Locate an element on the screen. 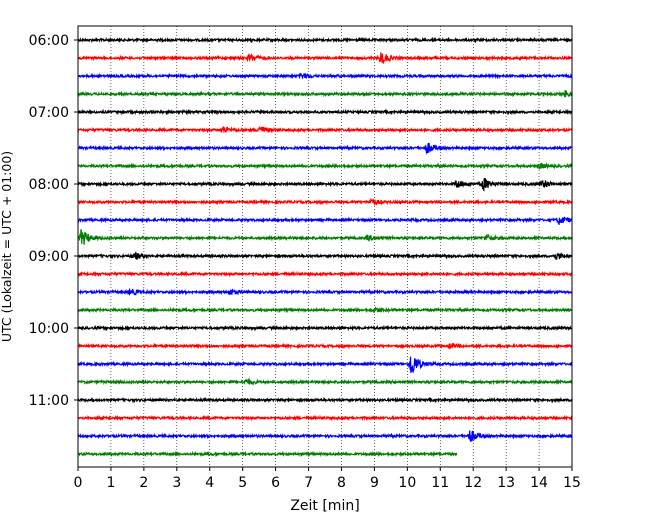 This screenshot has height=520, width=650. y-tick-label: 11:00 is located at coordinates (49, 401).